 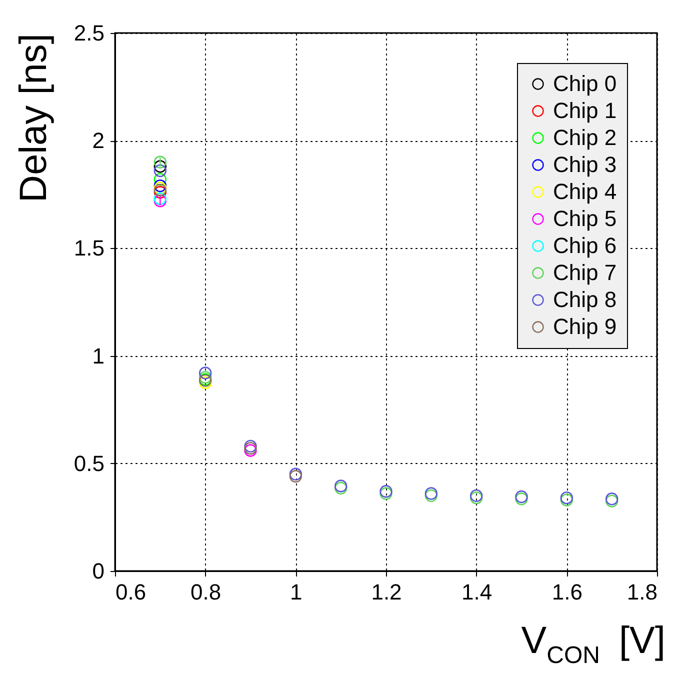 What do you see at coordinates (296, 592) in the screenshot?
I see `x-tick-label: 1` at bounding box center [296, 592].